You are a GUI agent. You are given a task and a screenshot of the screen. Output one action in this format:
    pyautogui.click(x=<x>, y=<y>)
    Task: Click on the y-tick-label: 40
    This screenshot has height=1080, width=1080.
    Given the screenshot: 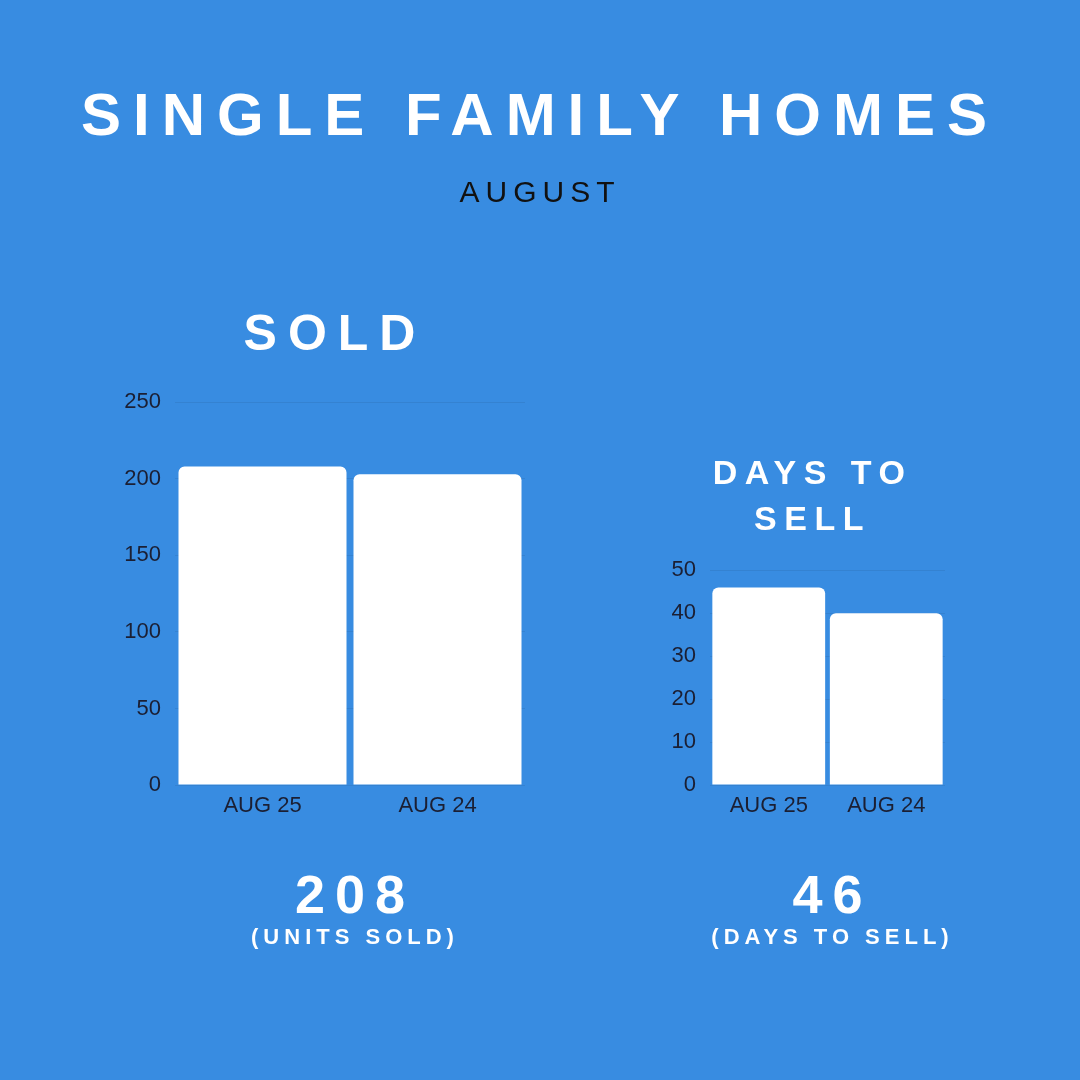 What is the action you would take?
    pyautogui.click(x=683, y=612)
    